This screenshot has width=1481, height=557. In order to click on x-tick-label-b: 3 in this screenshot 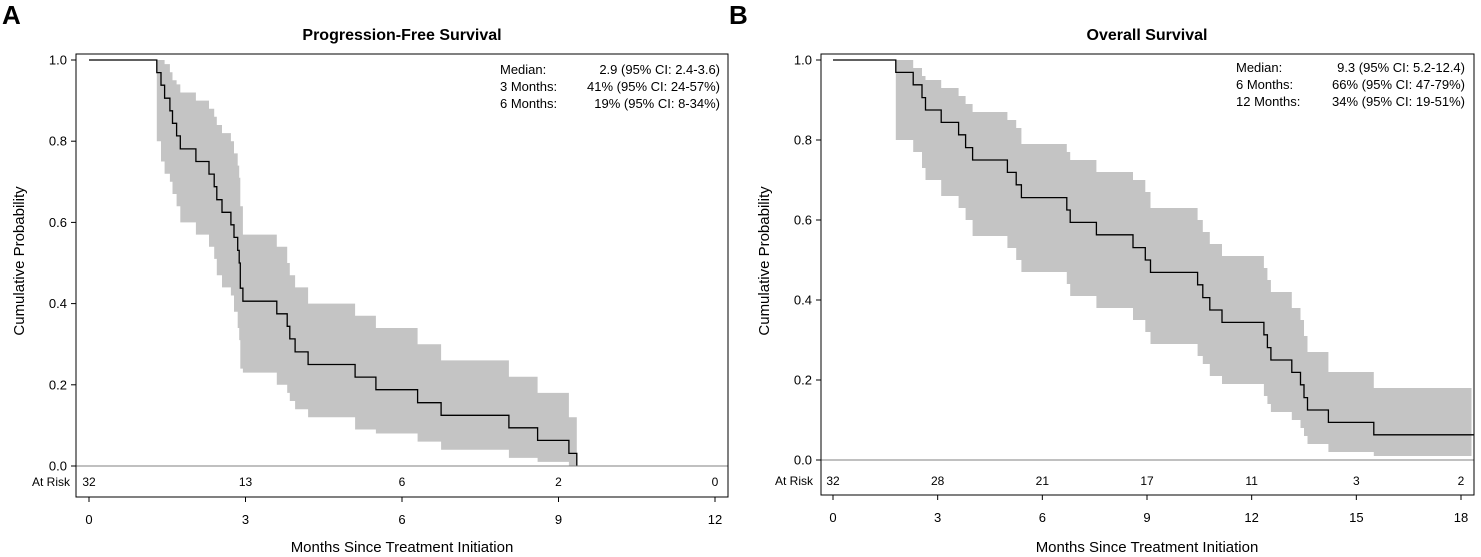, I will do `click(937, 517)`.